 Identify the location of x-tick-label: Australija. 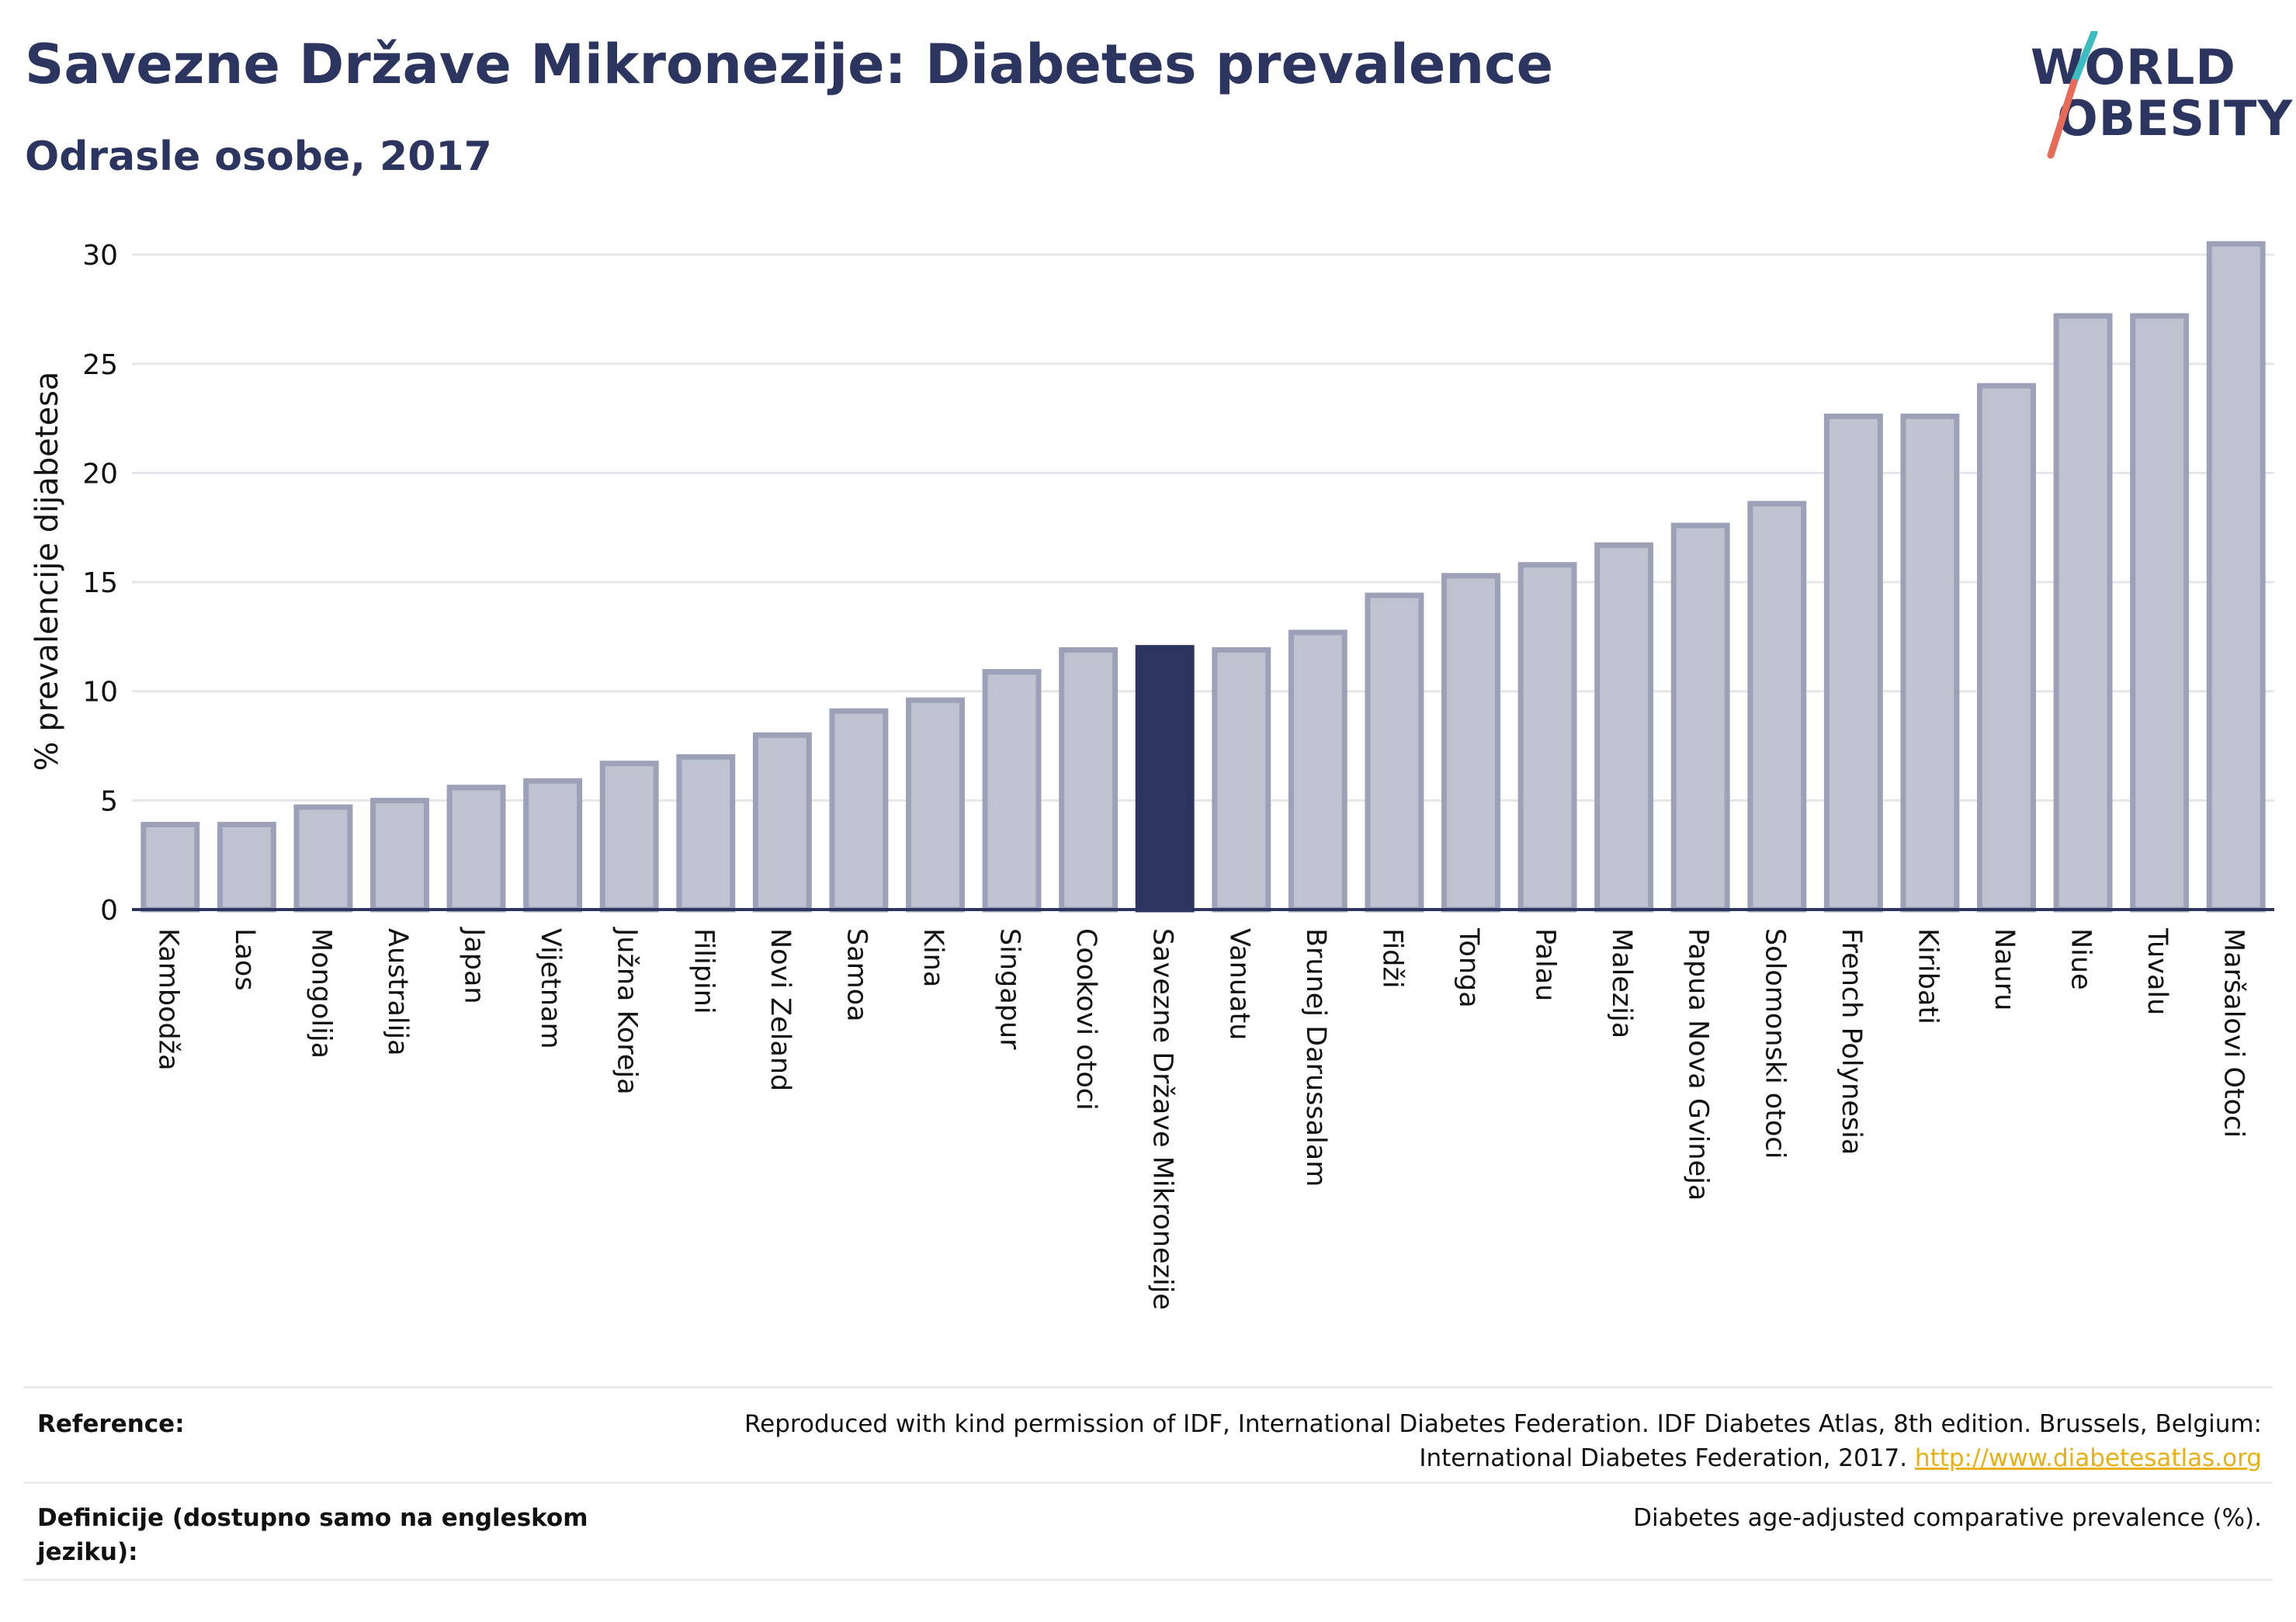
(397, 992).